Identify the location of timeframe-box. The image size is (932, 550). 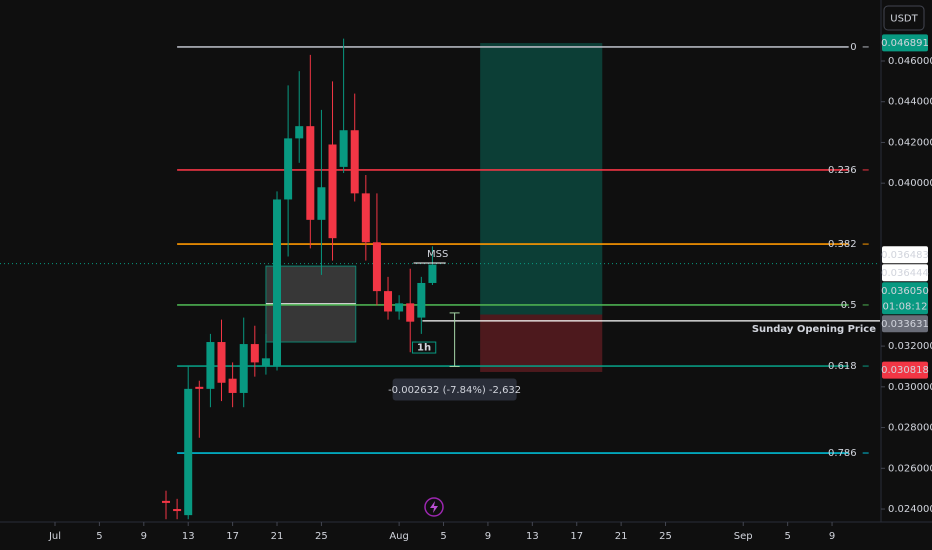
(424, 347).